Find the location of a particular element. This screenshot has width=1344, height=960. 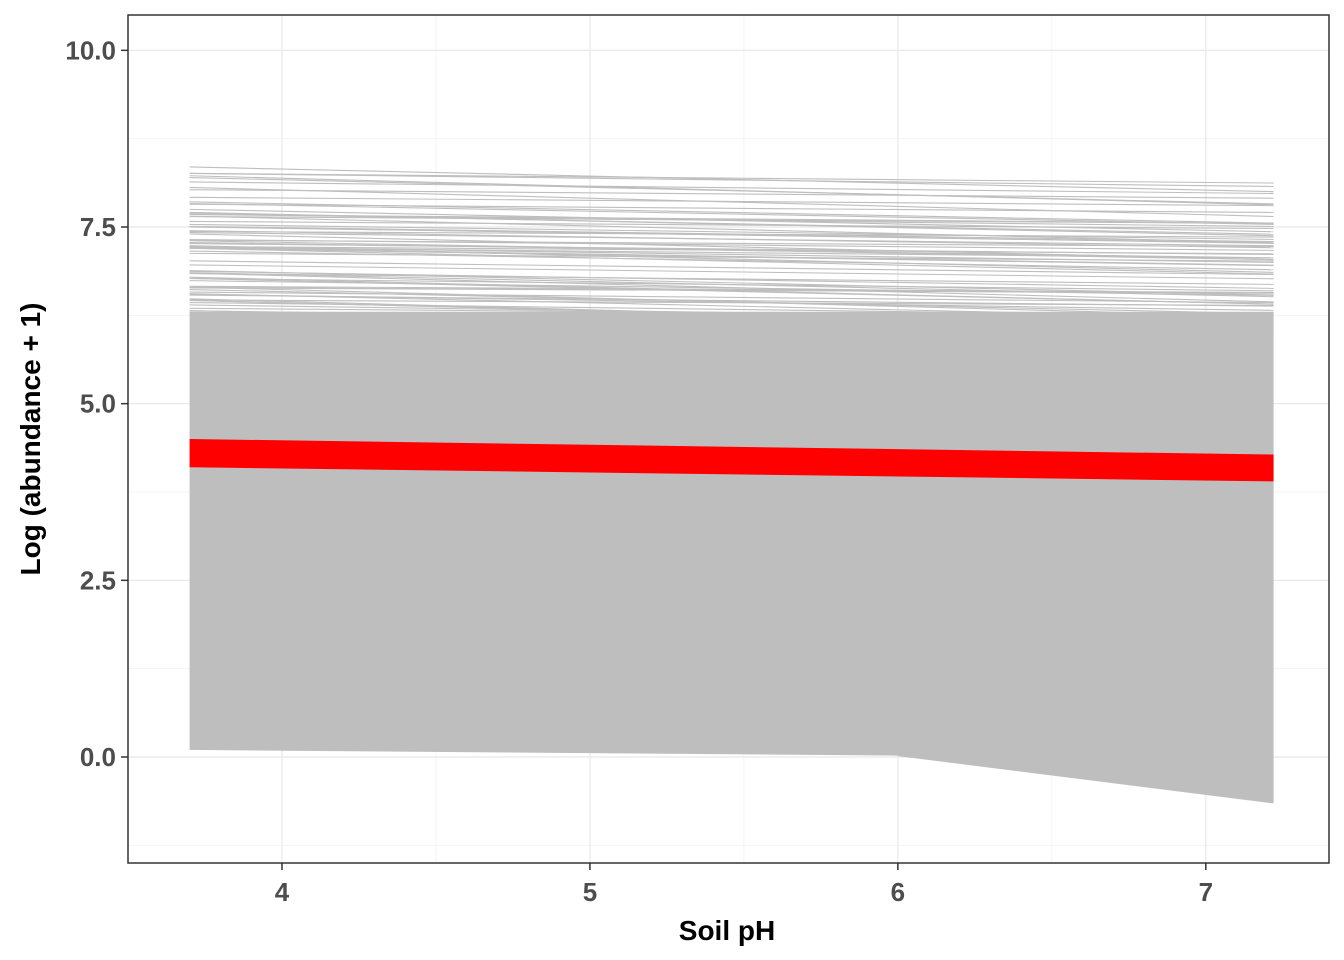

y-tick-label: 0.0 is located at coordinates (98, 757).